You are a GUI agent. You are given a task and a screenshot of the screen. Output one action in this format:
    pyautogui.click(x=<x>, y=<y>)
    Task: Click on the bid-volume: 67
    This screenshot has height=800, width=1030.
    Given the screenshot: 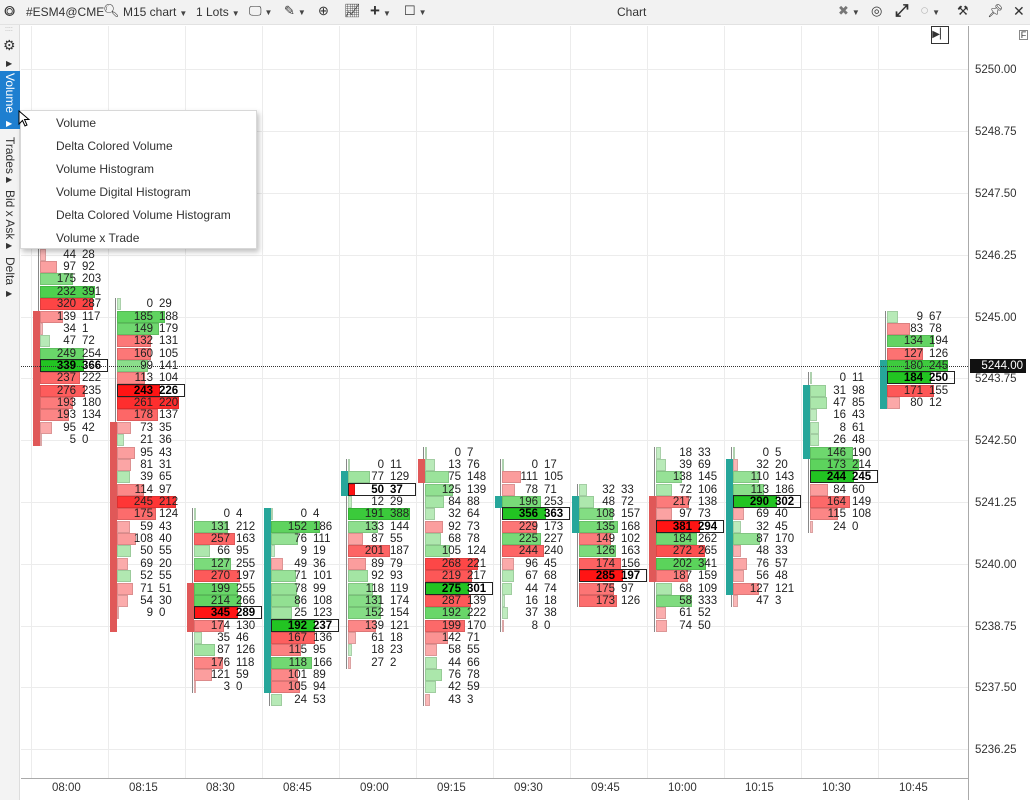 What is the action you would take?
    pyautogui.click(x=531, y=576)
    